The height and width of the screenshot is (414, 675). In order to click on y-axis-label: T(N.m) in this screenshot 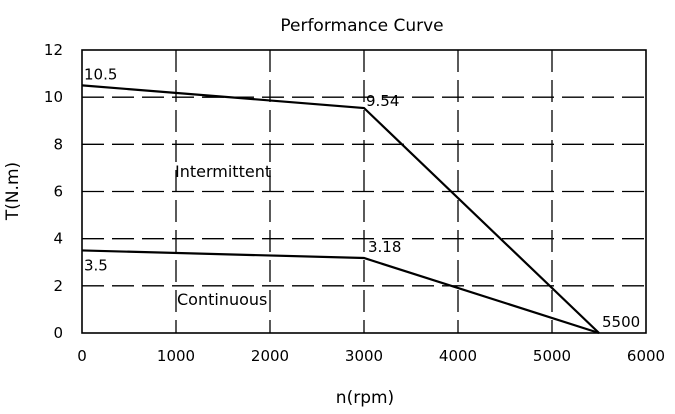, I will do `click(13, 191)`.